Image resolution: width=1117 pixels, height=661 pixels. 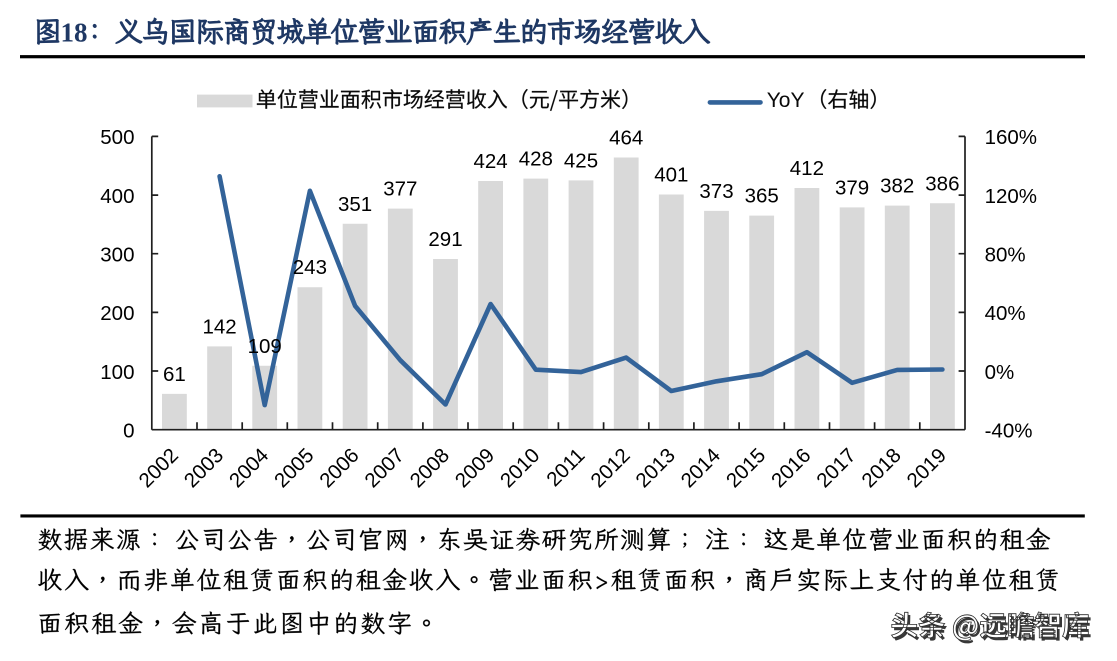 I want to click on svg-text: 160%, so click(x=1011, y=137).